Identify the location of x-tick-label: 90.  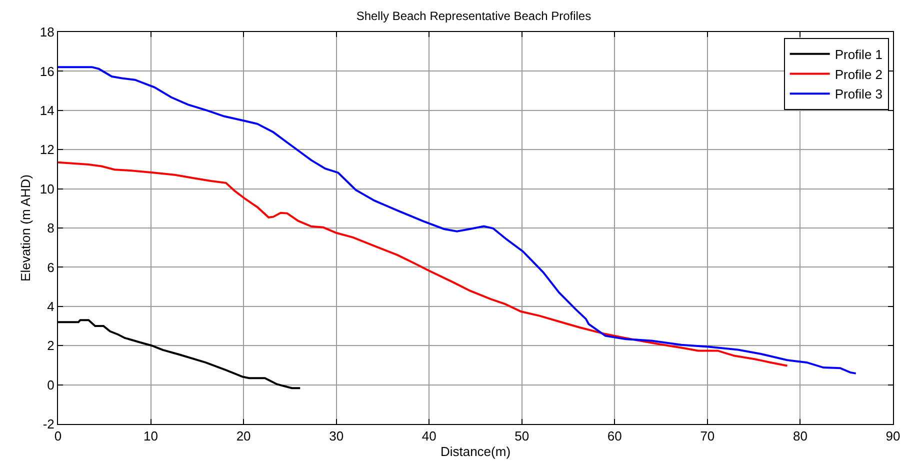
(893, 436).